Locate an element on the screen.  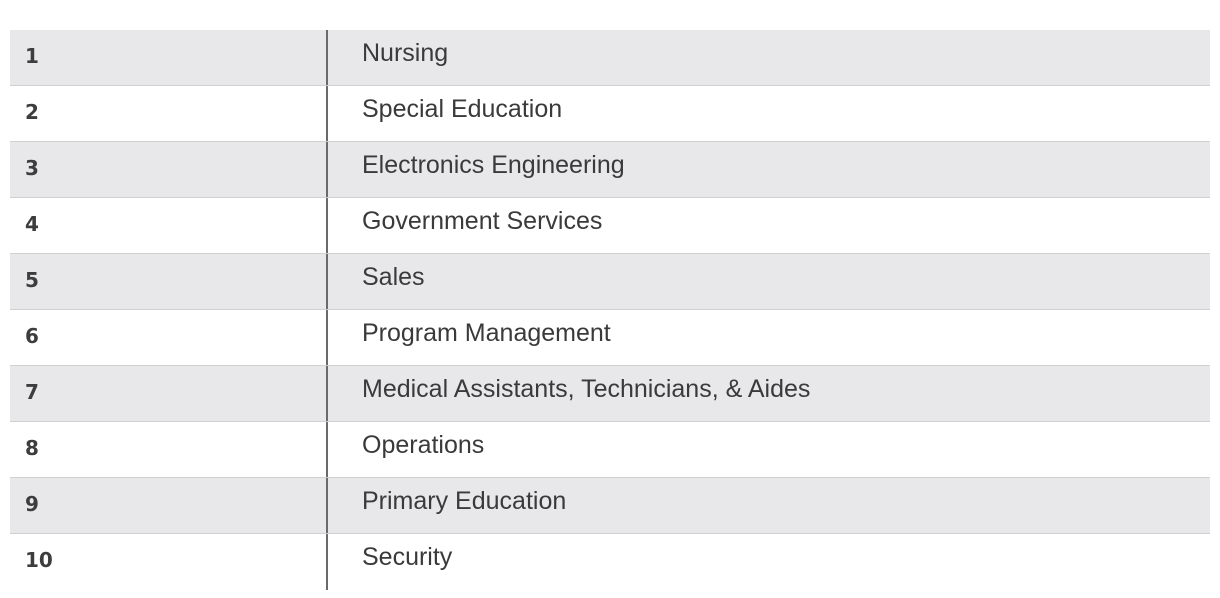
table-row: 10 Security is located at coordinates (610, 562).